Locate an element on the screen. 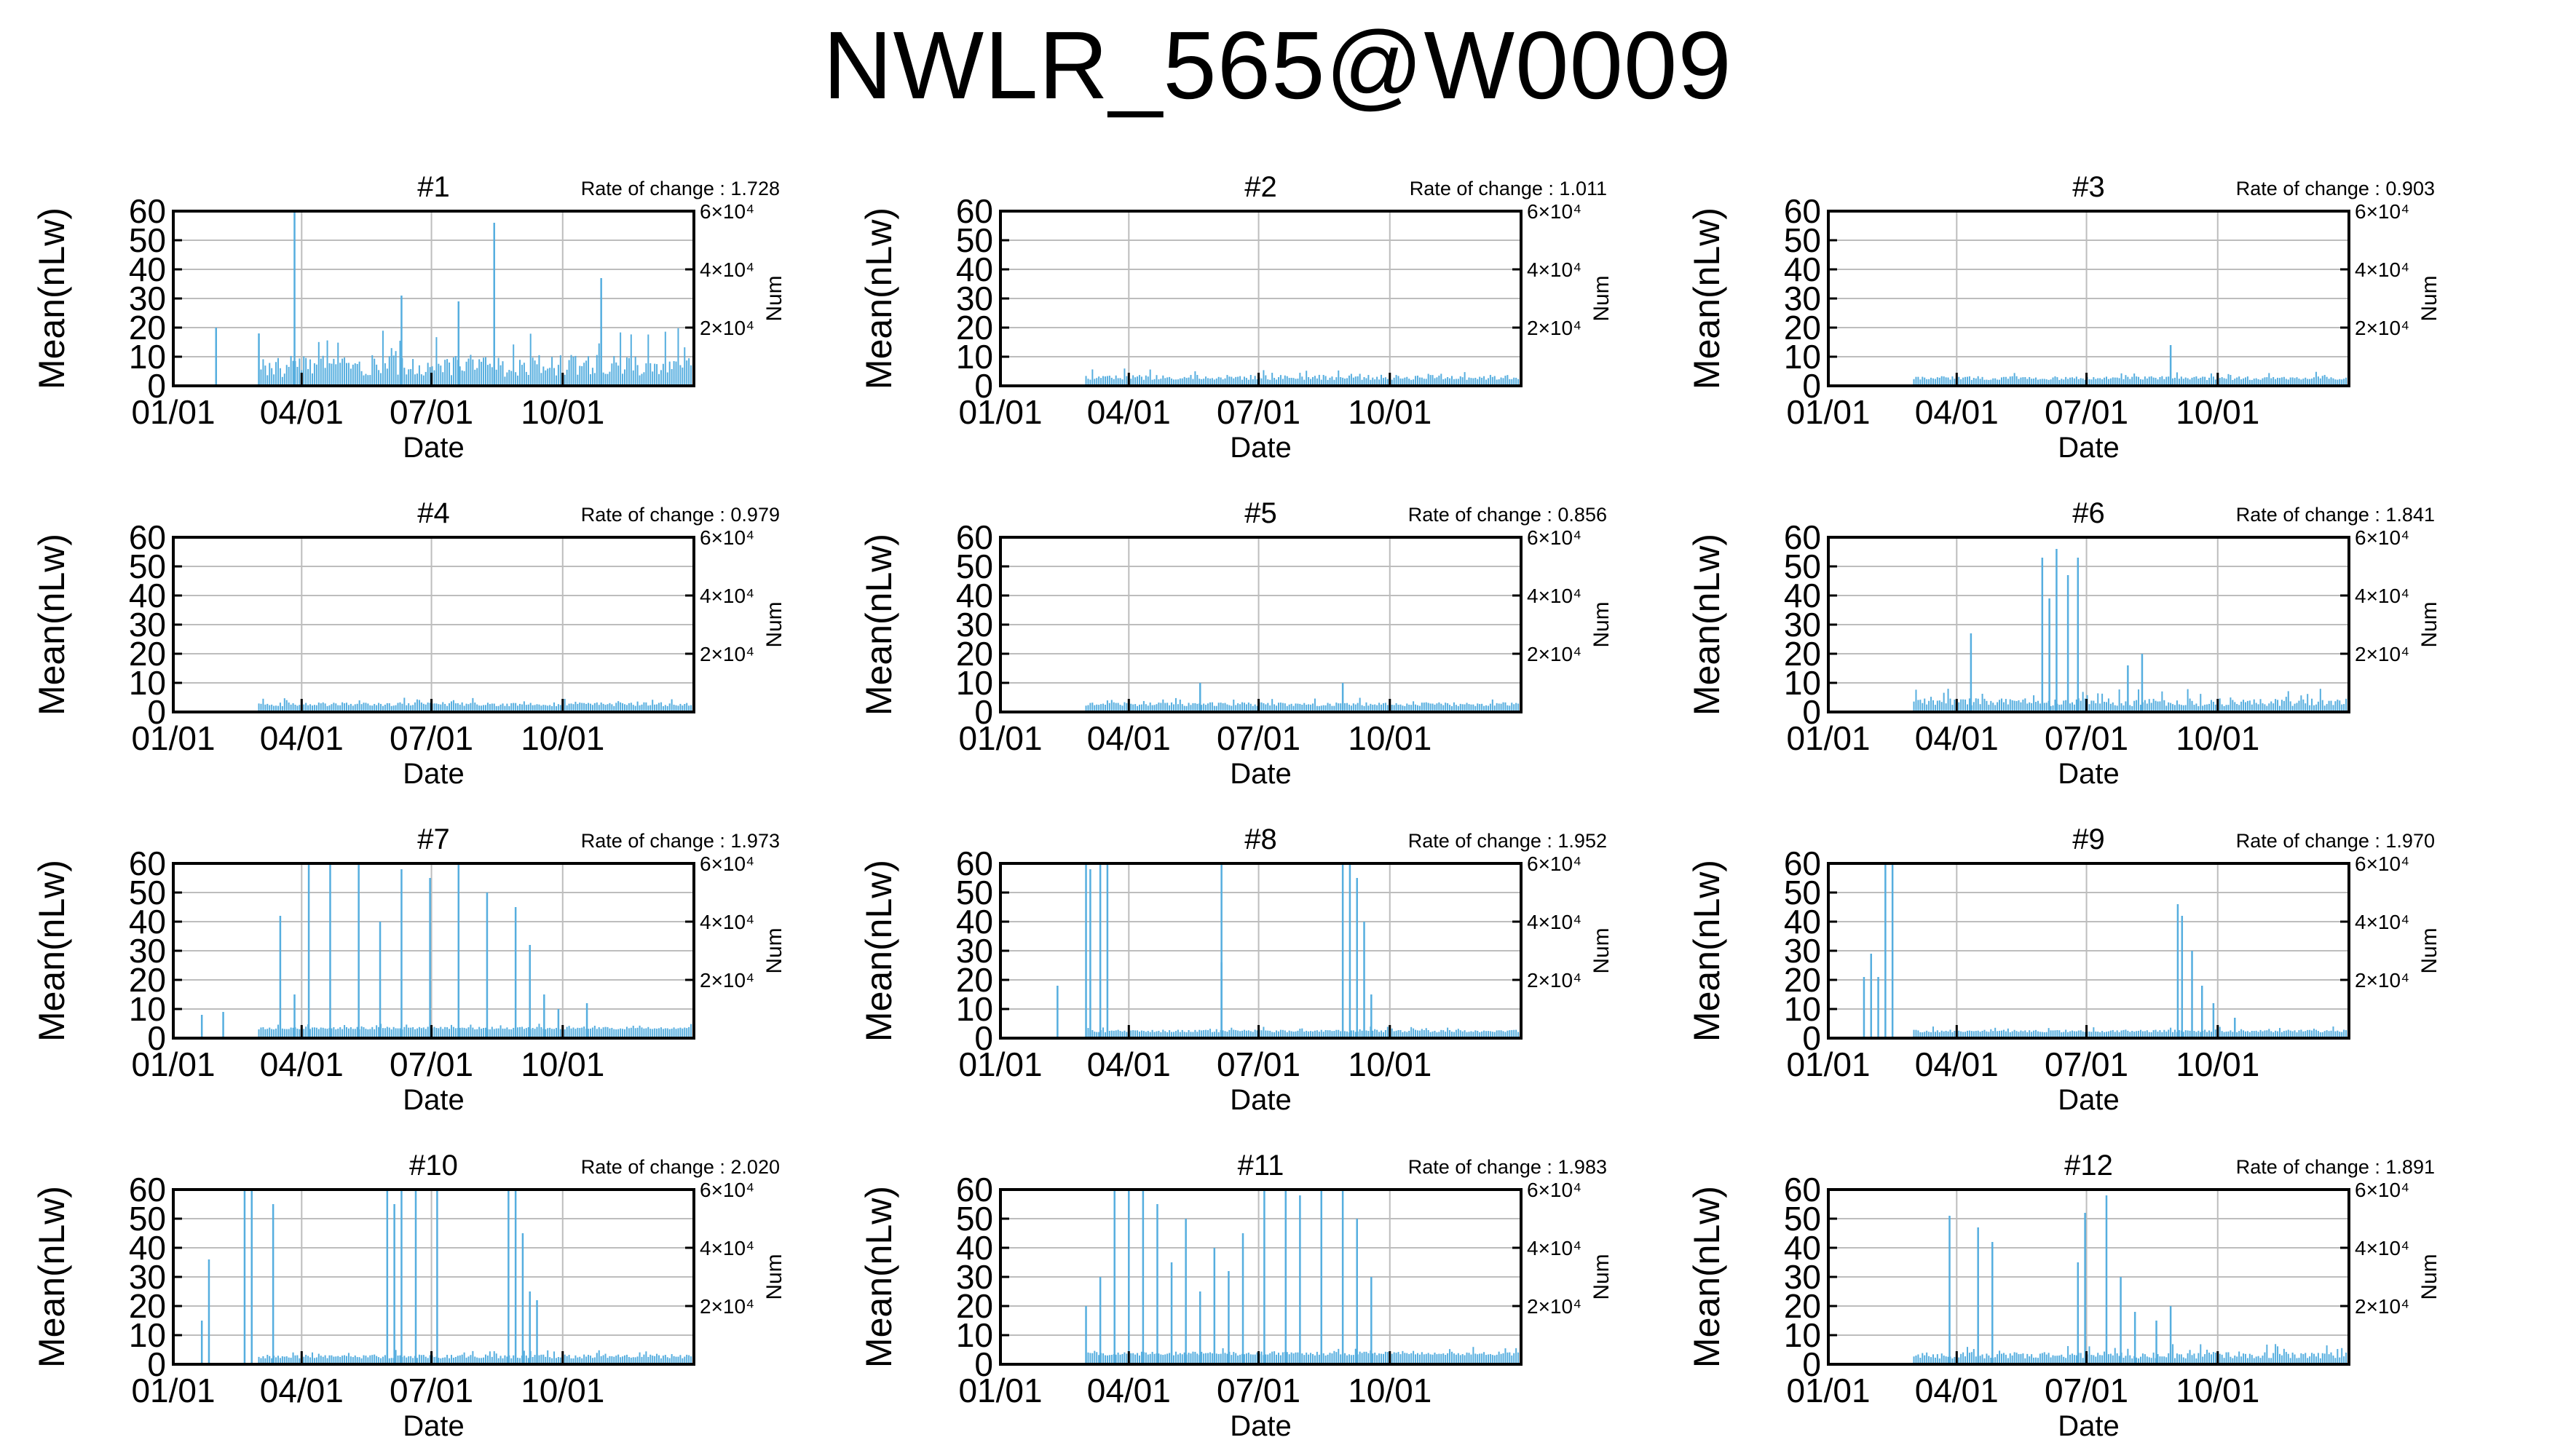 Image resolution: width=2555 pixels, height=1456 pixels. rate-of-change-label: Rate of change : 1.952 is located at coordinates (1507, 841).